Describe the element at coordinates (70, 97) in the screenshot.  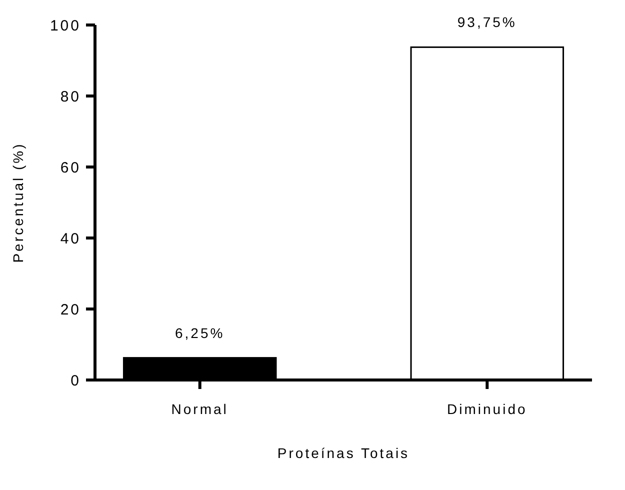
I see `y-tick-label: 80` at that location.